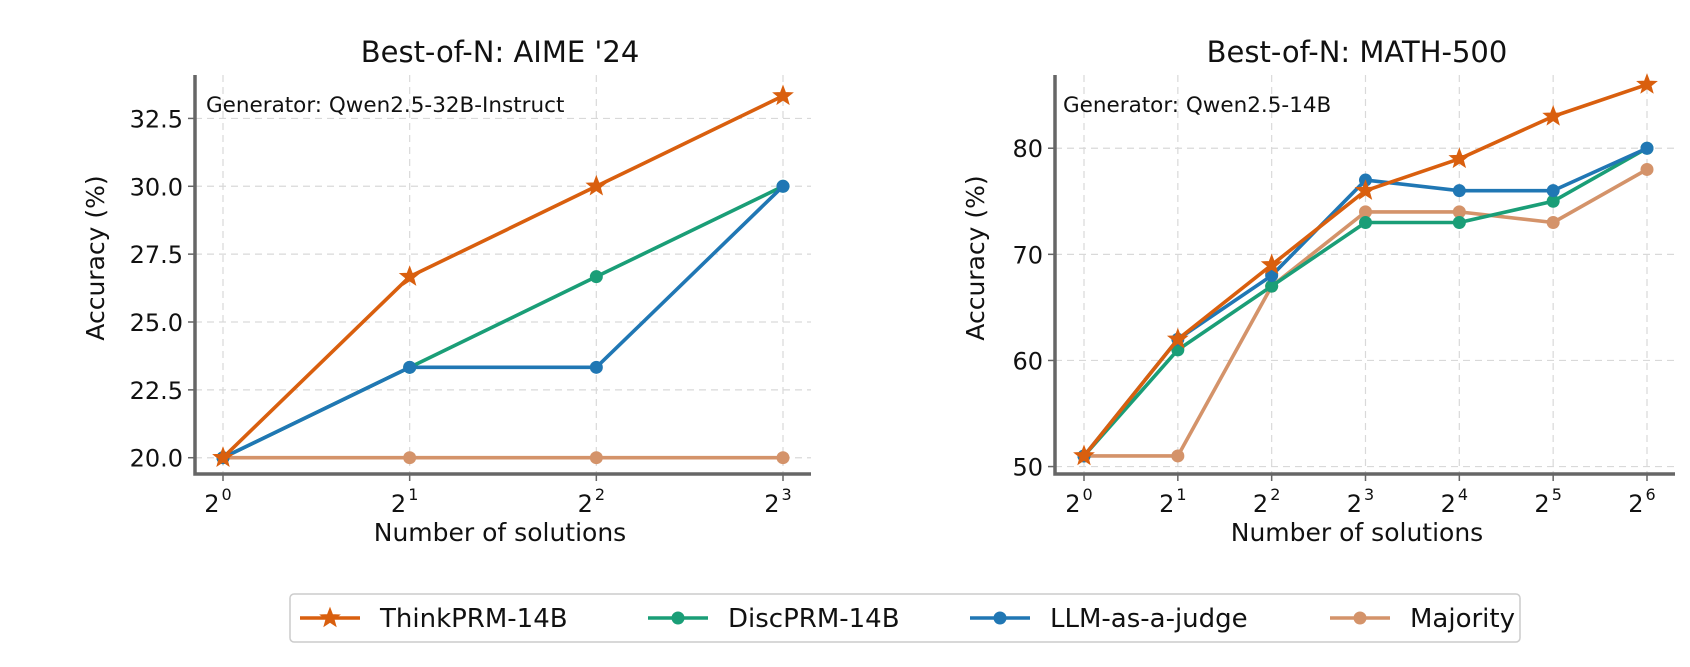 This screenshot has height=667, width=1690. Describe the element at coordinates (156, 119) in the screenshot. I see `y-tick-label: 32.5` at that location.